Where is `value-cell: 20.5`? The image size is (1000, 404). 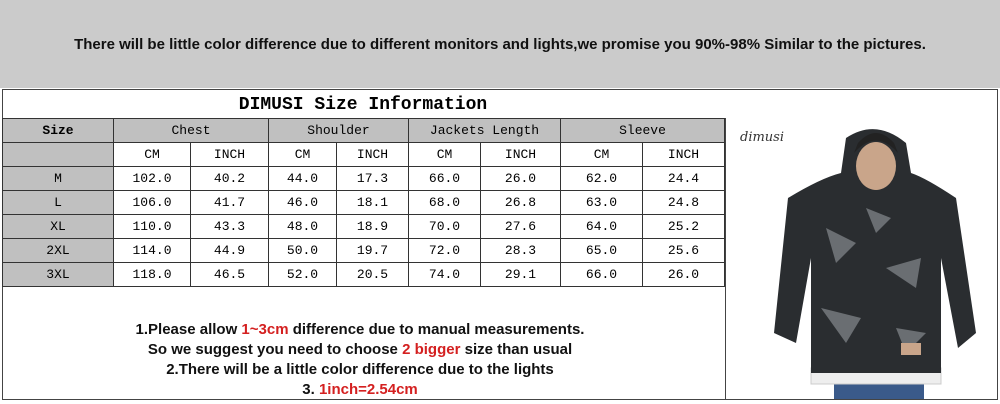 value-cell: 20.5 is located at coordinates (372, 274).